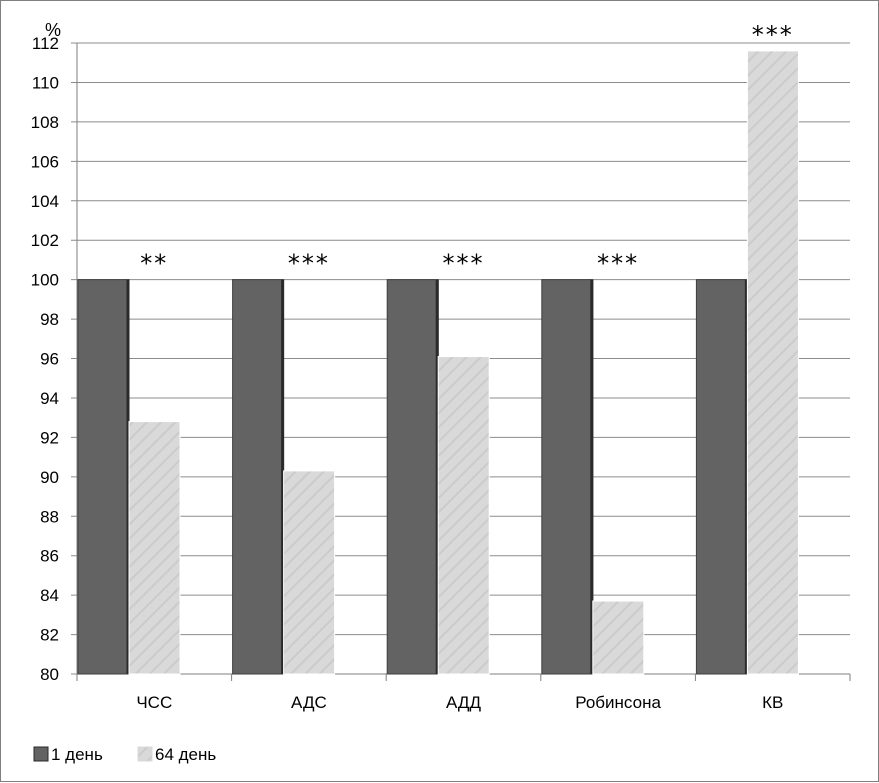 This screenshot has height=783, width=879. Describe the element at coordinates (49, 398) in the screenshot. I see `y-tick-label: 94` at that location.